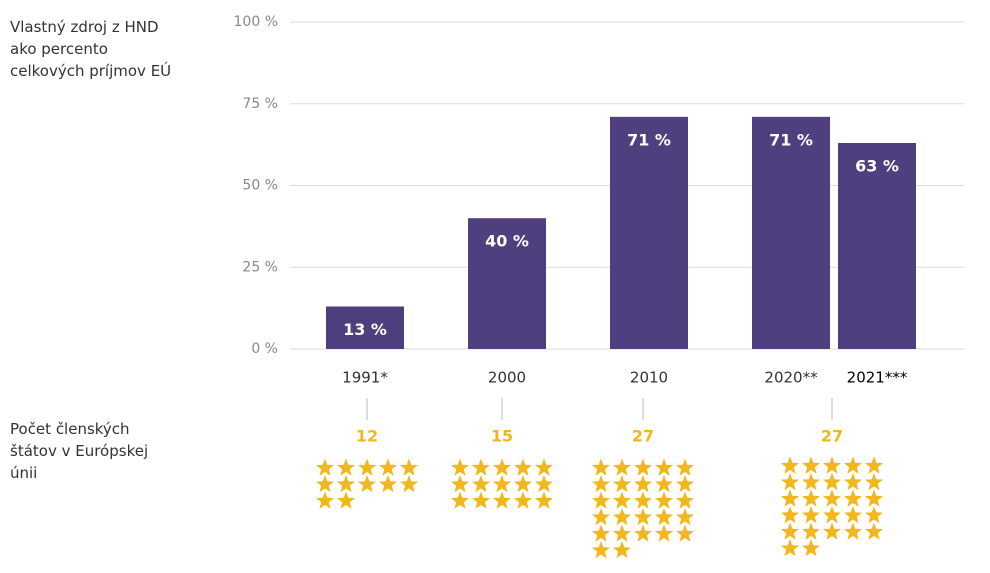 The image size is (990, 573). I want to click on y-tick-label: 75 %, so click(260, 104).